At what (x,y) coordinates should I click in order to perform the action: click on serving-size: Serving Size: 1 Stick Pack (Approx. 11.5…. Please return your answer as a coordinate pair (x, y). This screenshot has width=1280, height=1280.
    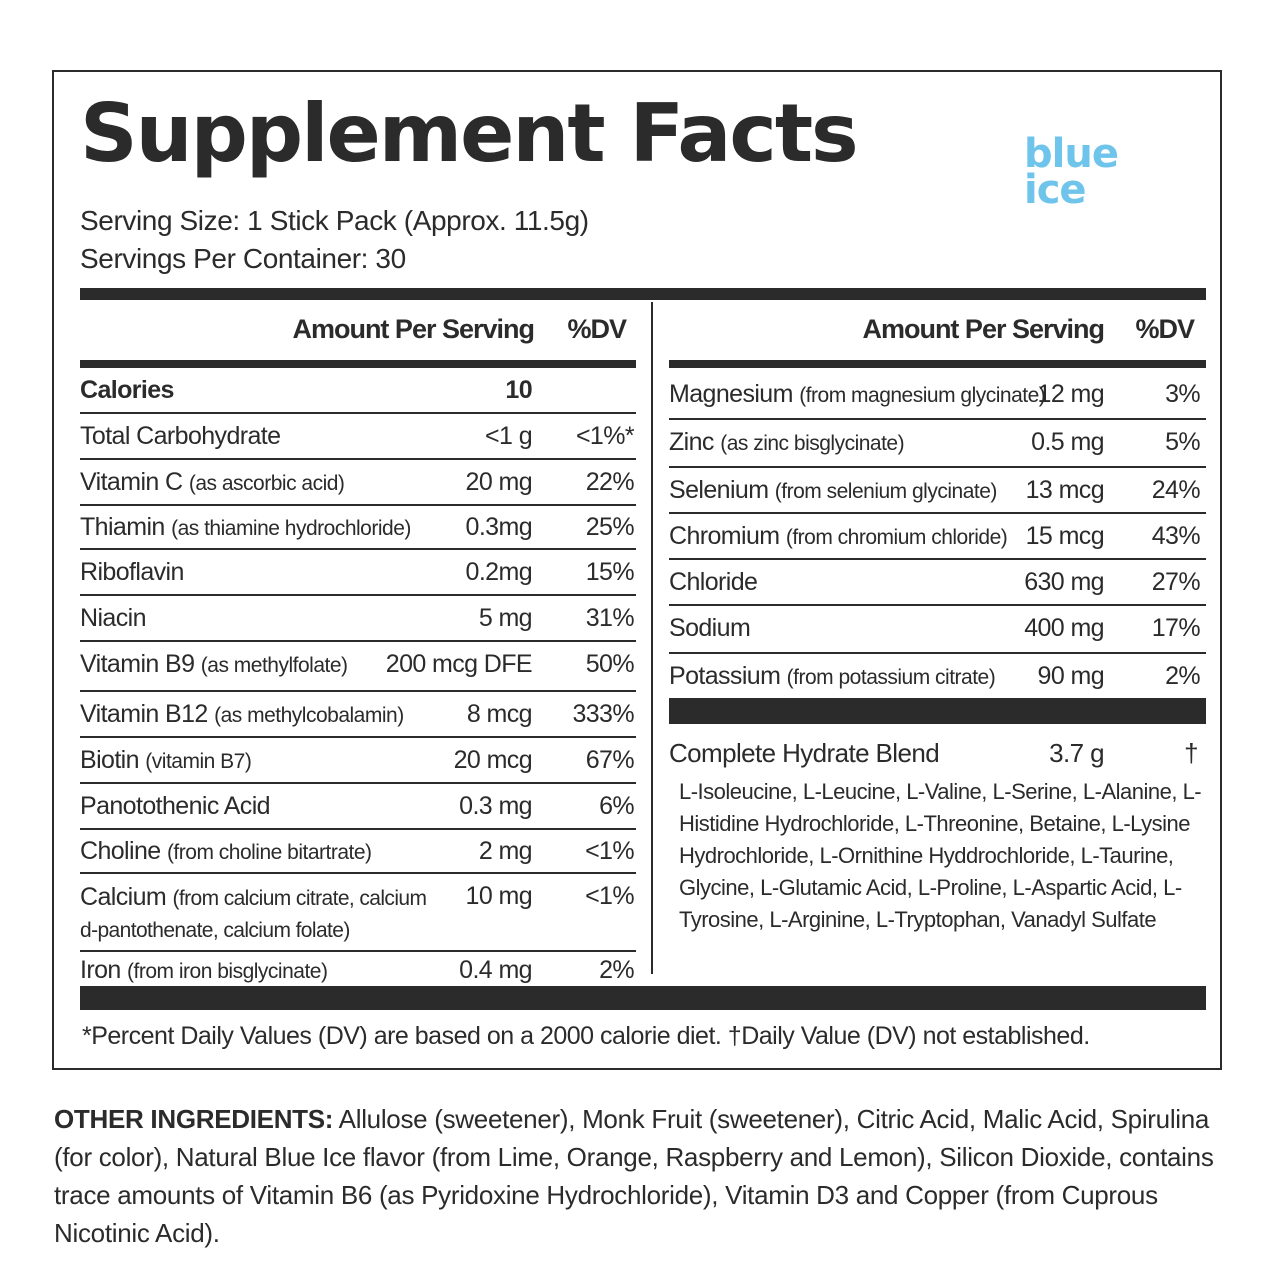
    Looking at the image, I should click on (334, 220).